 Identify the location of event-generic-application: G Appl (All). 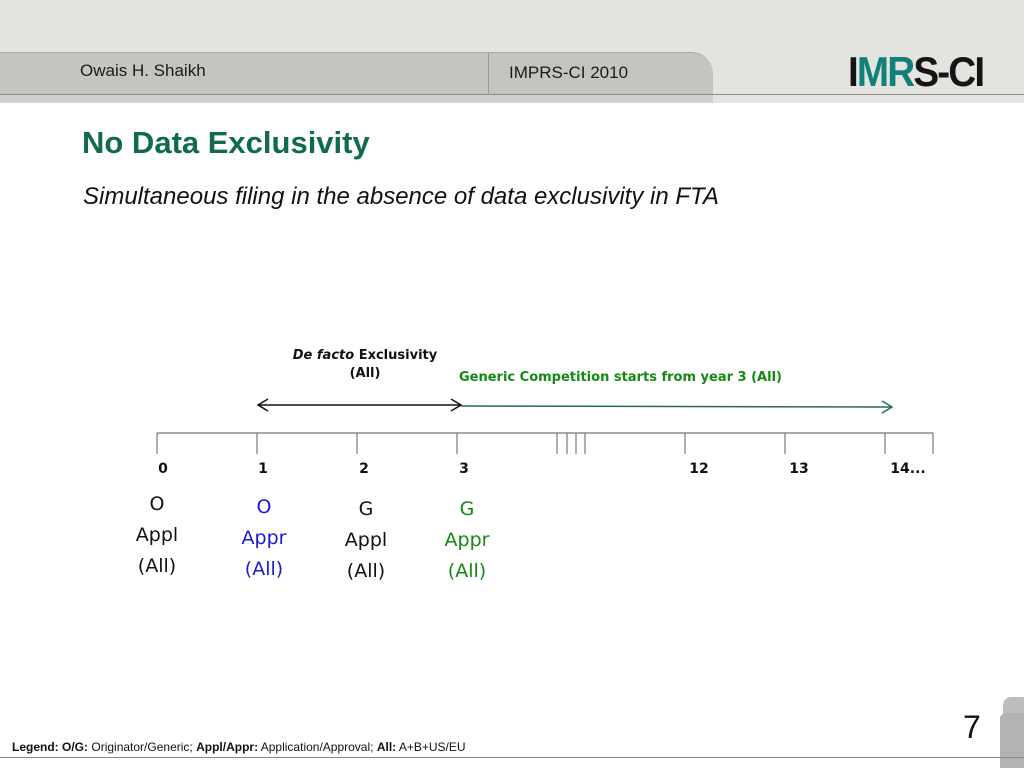
(366, 540).